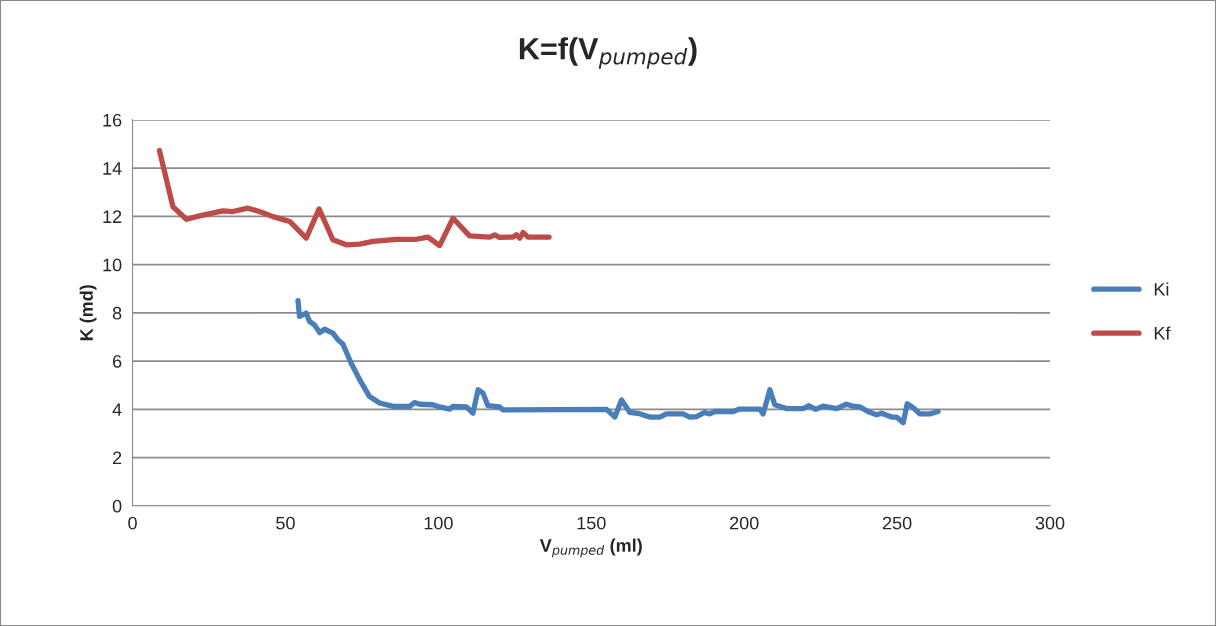 The height and width of the screenshot is (626, 1216). What do you see at coordinates (112, 216) in the screenshot?
I see `y-tick-label: 12` at bounding box center [112, 216].